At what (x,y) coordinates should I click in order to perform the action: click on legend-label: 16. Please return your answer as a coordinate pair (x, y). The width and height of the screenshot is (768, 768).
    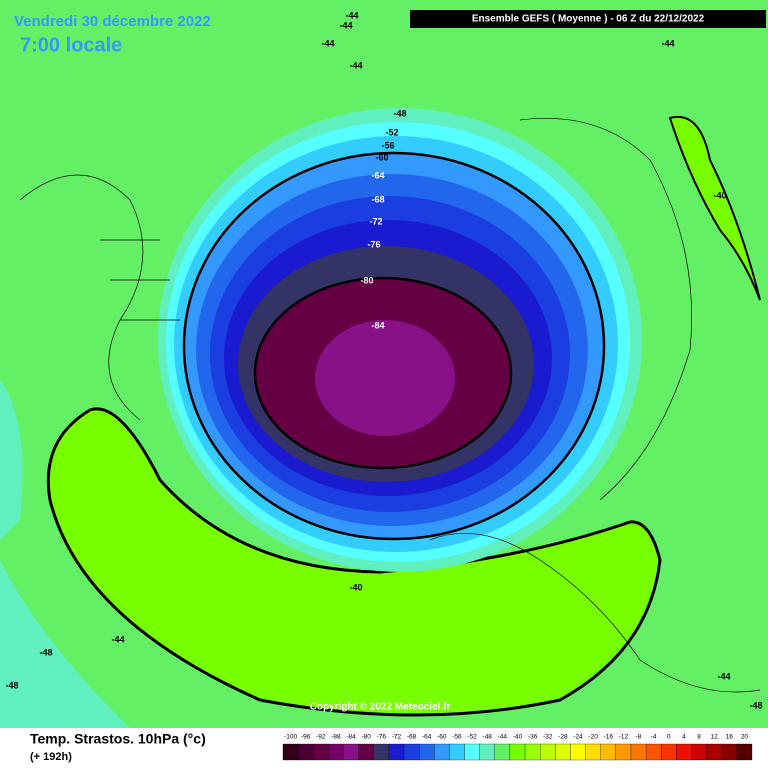
    Looking at the image, I should click on (730, 737).